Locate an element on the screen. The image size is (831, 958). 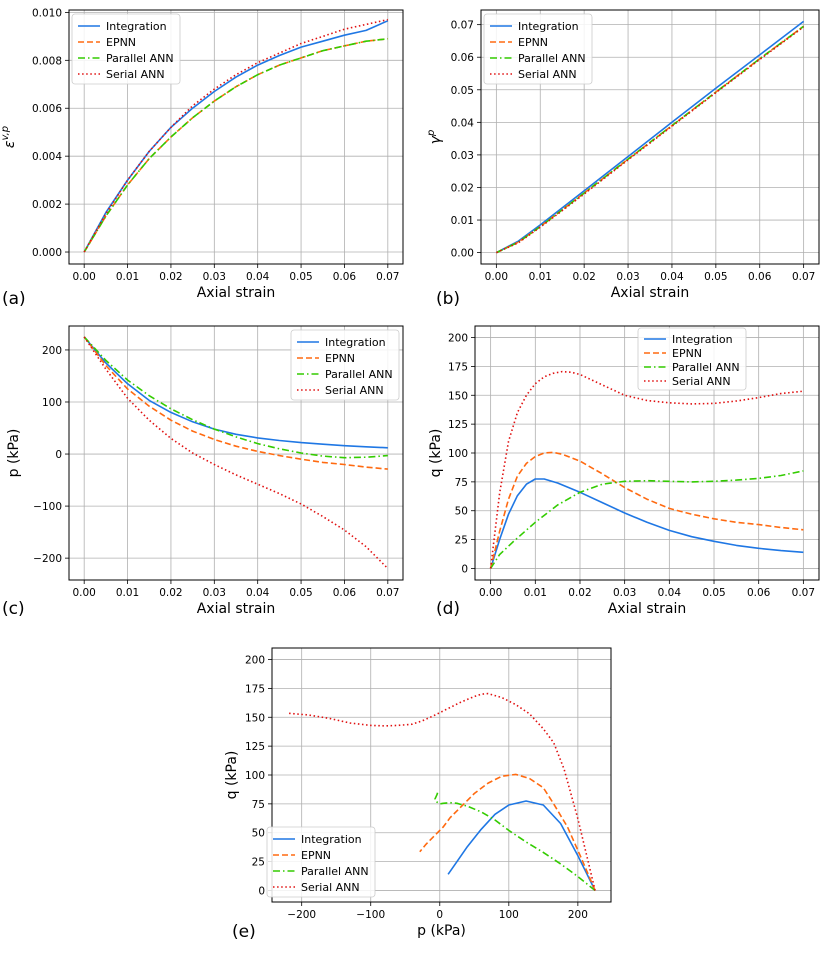
series-line-epnn is located at coordinates (235, 403).